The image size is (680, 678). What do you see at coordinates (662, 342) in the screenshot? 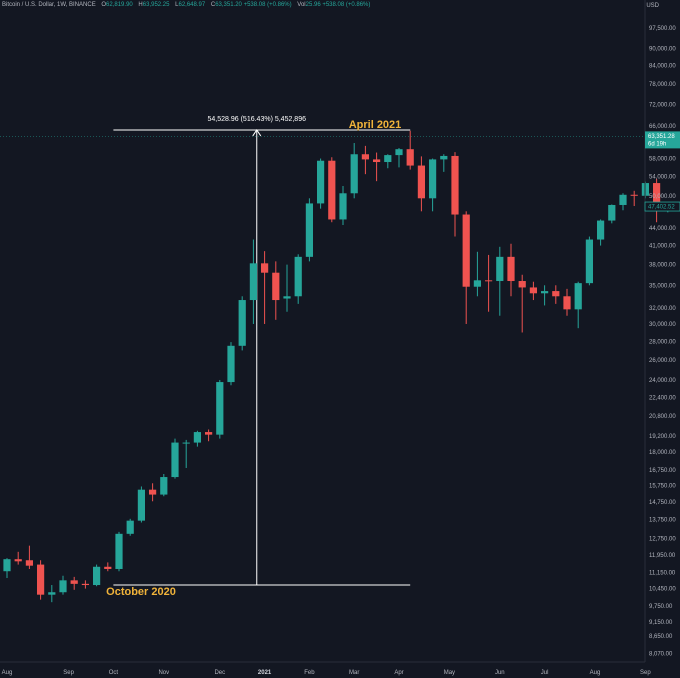
I see `y-tick-label: 28,000.00` at bounding box center [662, 342].